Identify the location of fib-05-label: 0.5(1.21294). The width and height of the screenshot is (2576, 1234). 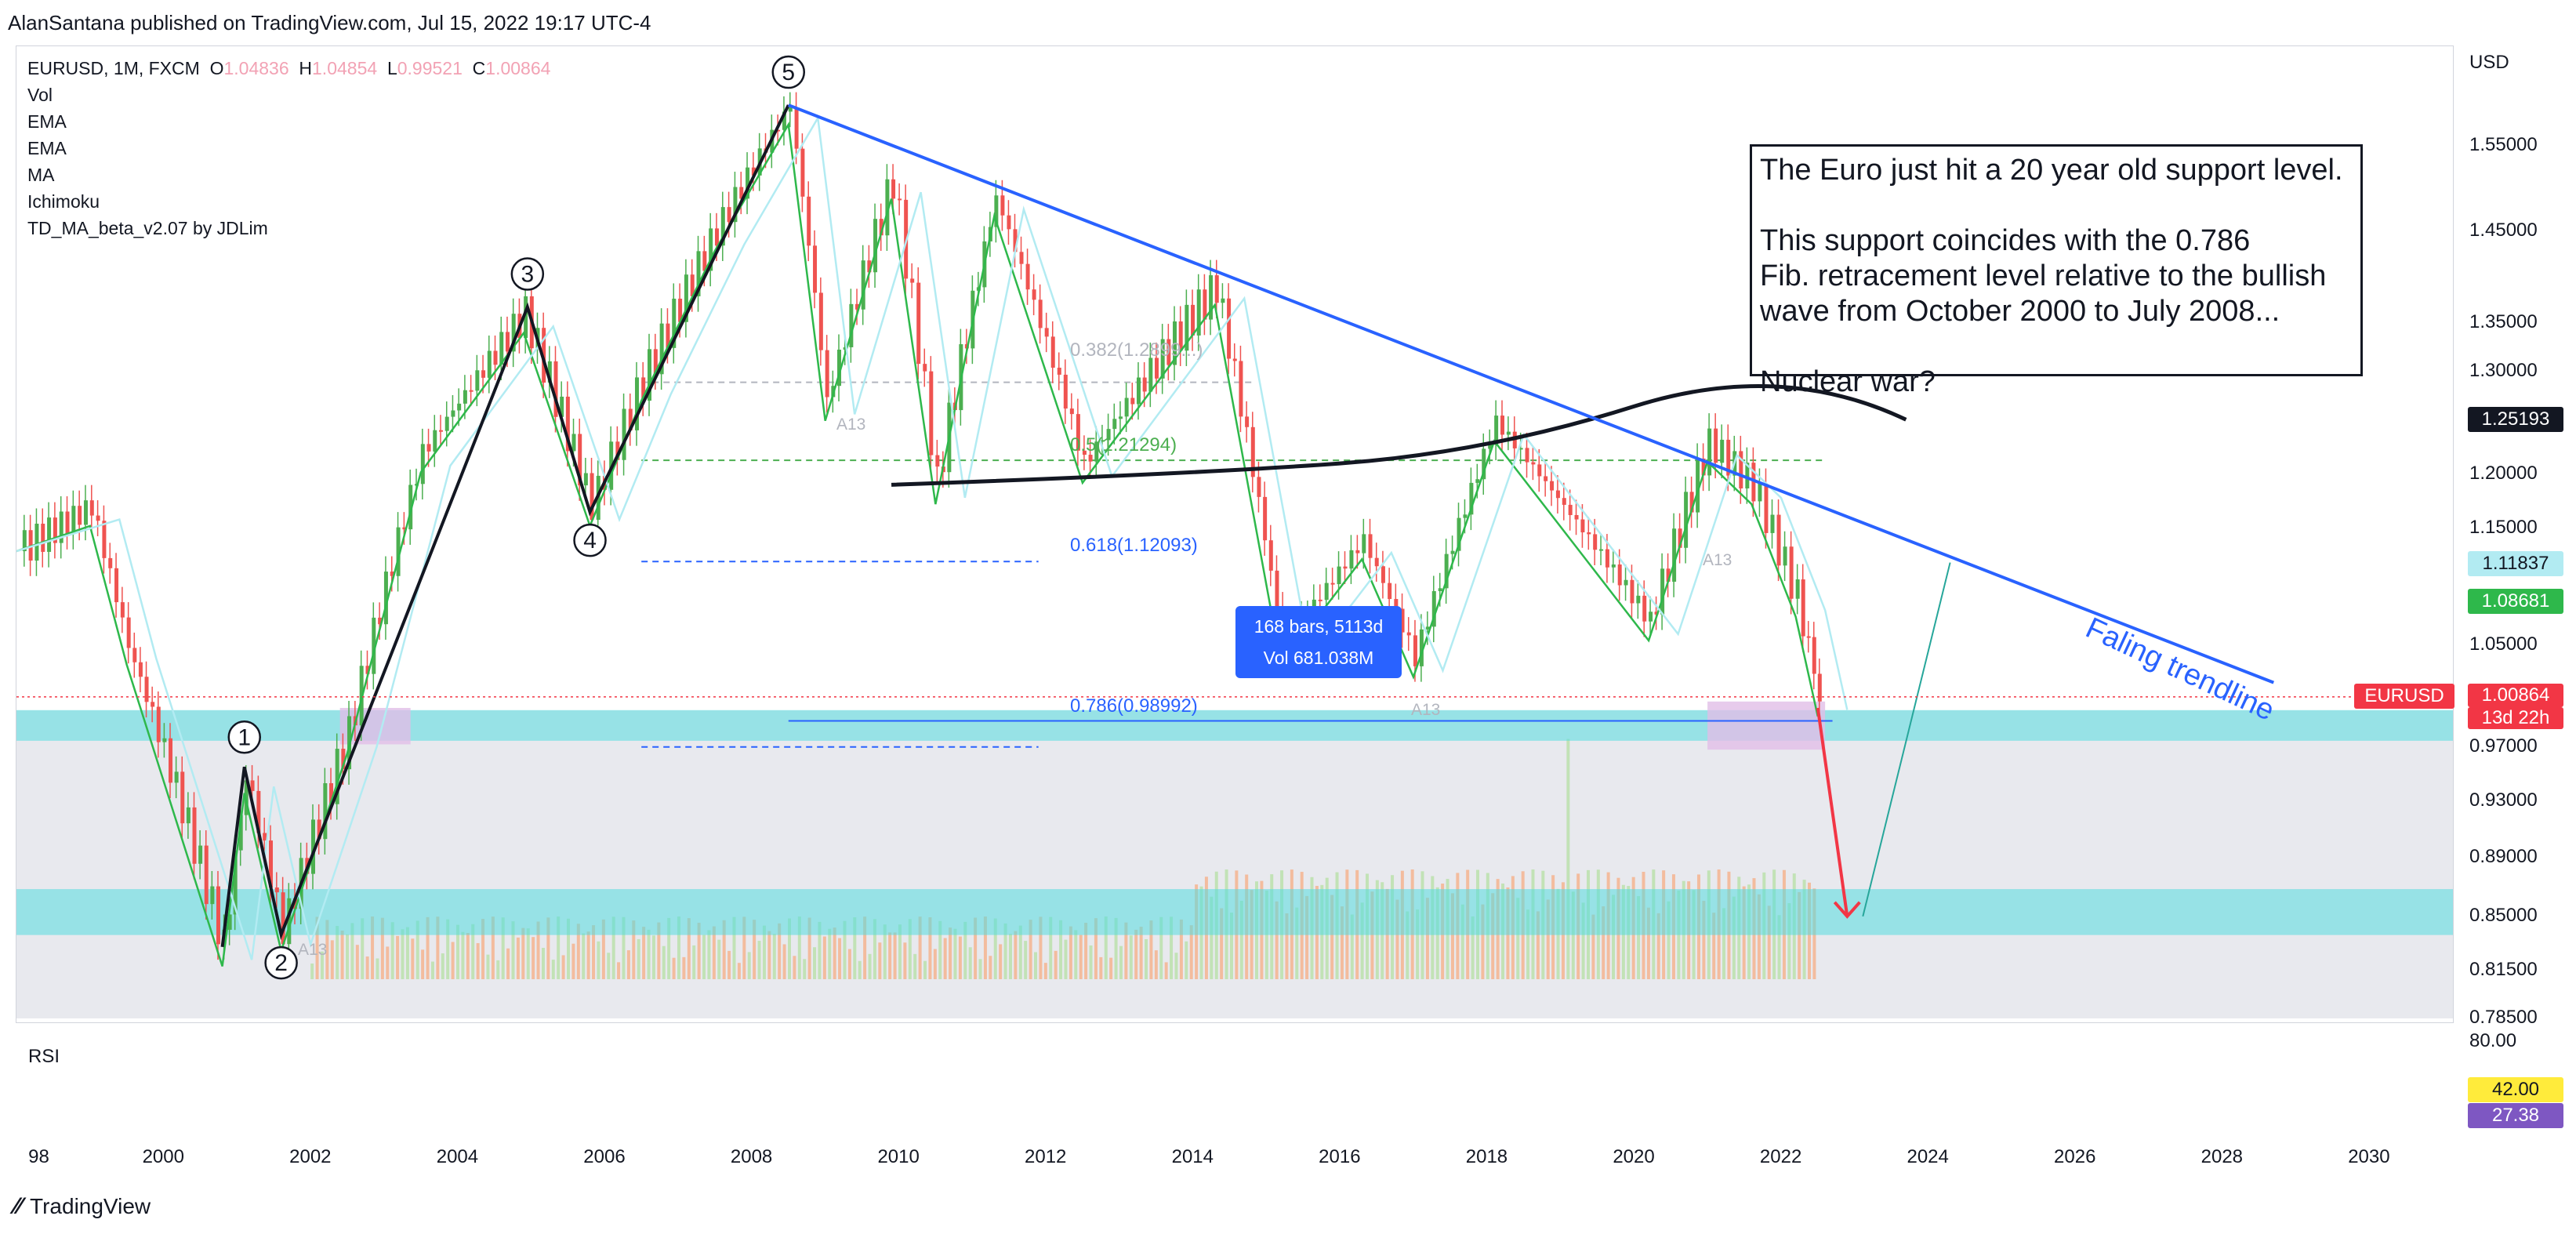
(1123, 445).